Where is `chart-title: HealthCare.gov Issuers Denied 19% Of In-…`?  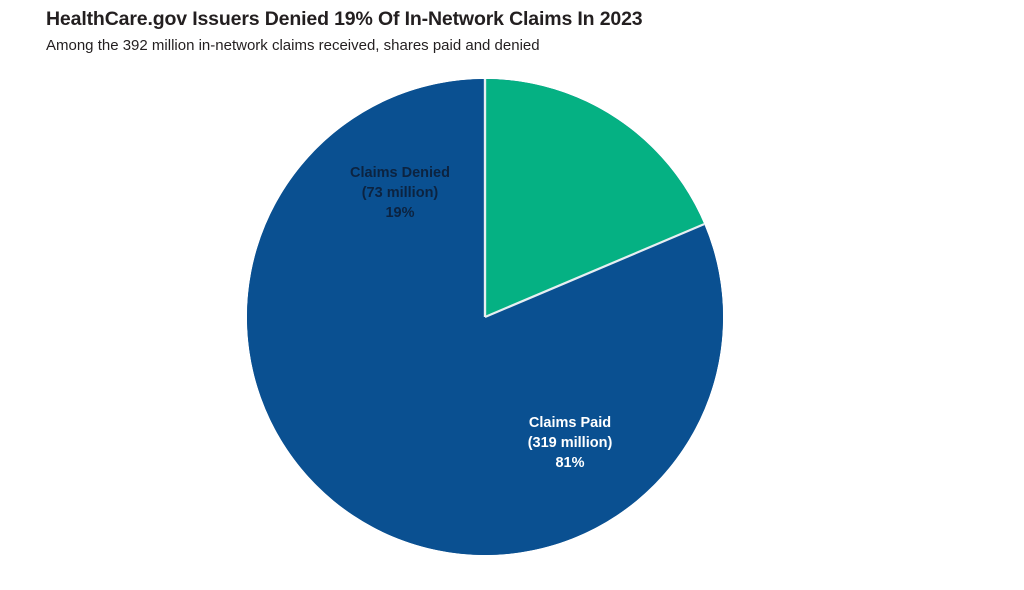
chart-title: HealthCare.gov Issuers Denied 19% Of In-… is located at coordinates (344, 19).